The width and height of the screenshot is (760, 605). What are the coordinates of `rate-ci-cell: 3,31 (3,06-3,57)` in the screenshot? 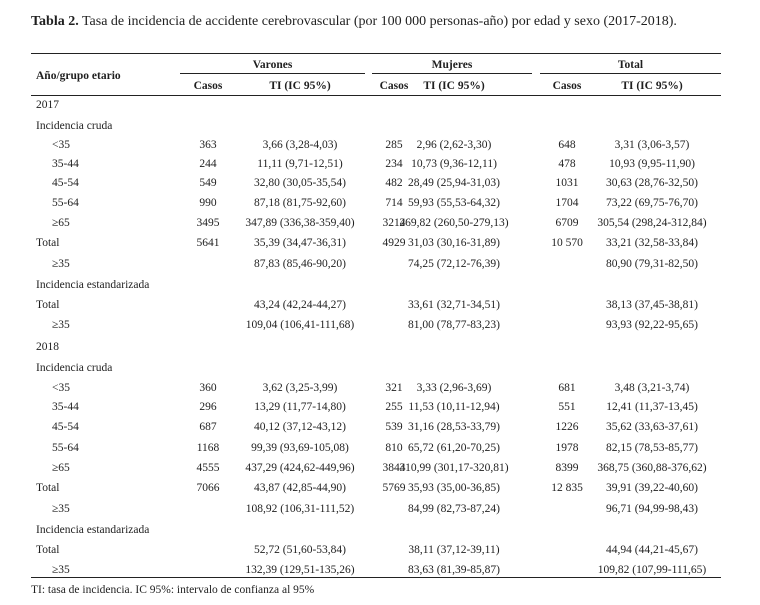 It's located at (652, 145).